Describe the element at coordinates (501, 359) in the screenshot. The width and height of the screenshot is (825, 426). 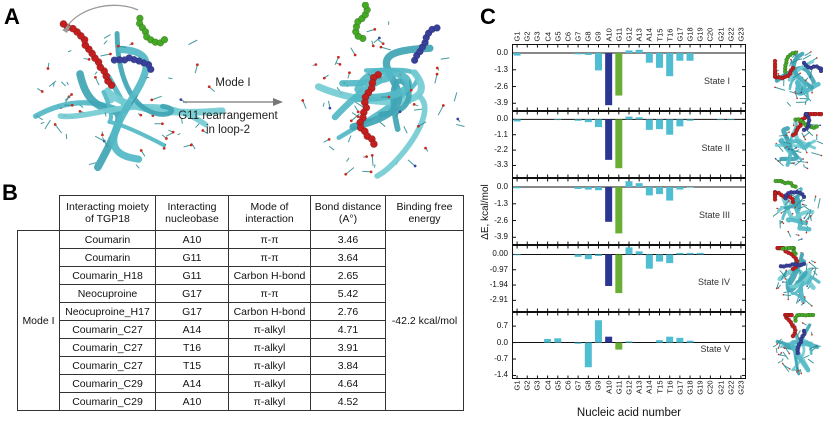
I see `ytick-label-State V--0.7: -0.7` at that location.